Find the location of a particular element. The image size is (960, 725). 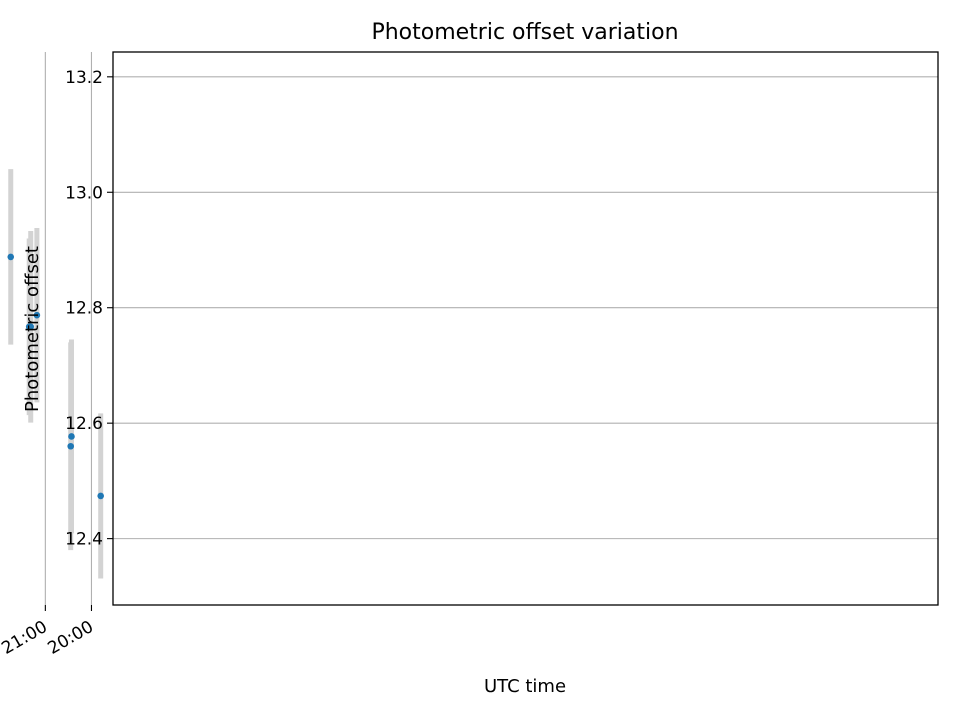

y-tick-label: 12.6 is located at coordinates (84, 424).